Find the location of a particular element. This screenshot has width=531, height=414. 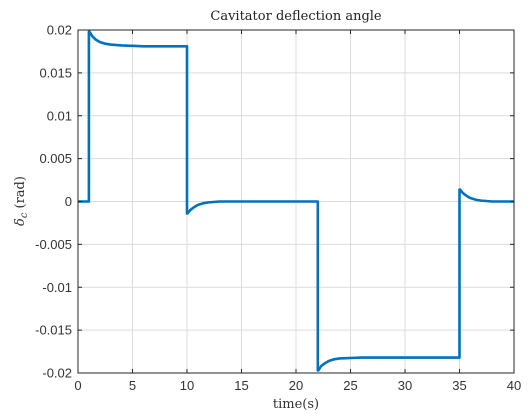

y-axis-label-unit: (rad) is located at coordinates (20, 192).